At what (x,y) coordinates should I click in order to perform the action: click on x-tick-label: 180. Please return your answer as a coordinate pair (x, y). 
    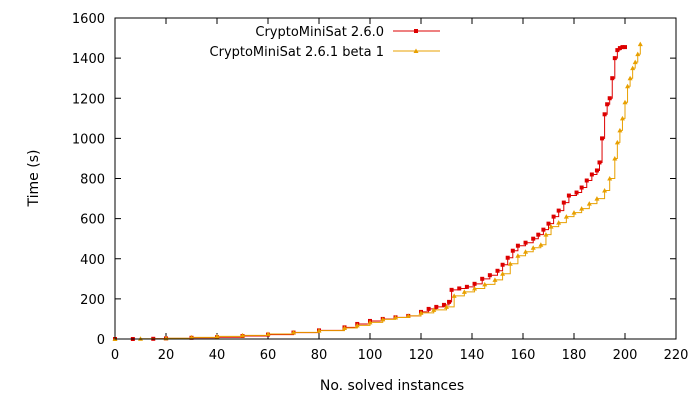
    Looking at the image, I should click on (574, 355).